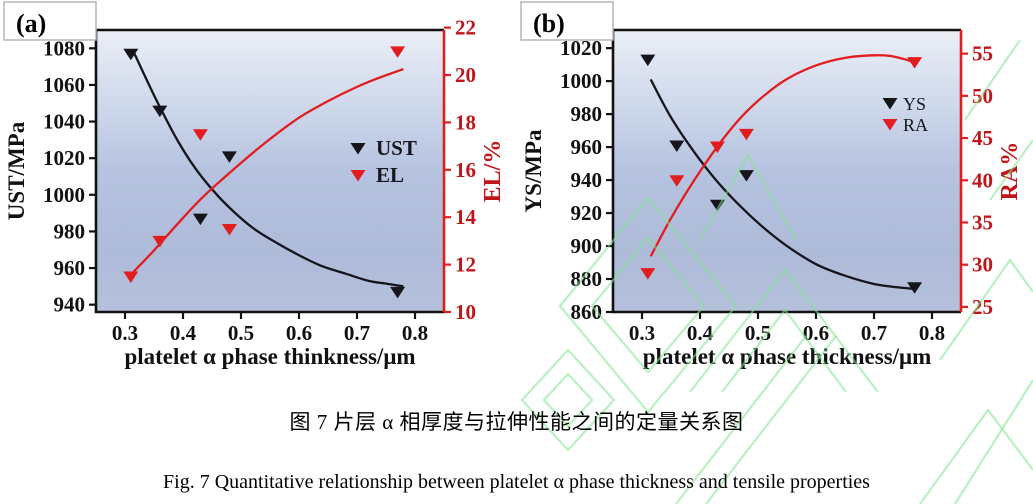  What do you see at coordinates (465, 122) in the screenshot?
I see `right-tick-label: 18` at bounding box center [465, 122].